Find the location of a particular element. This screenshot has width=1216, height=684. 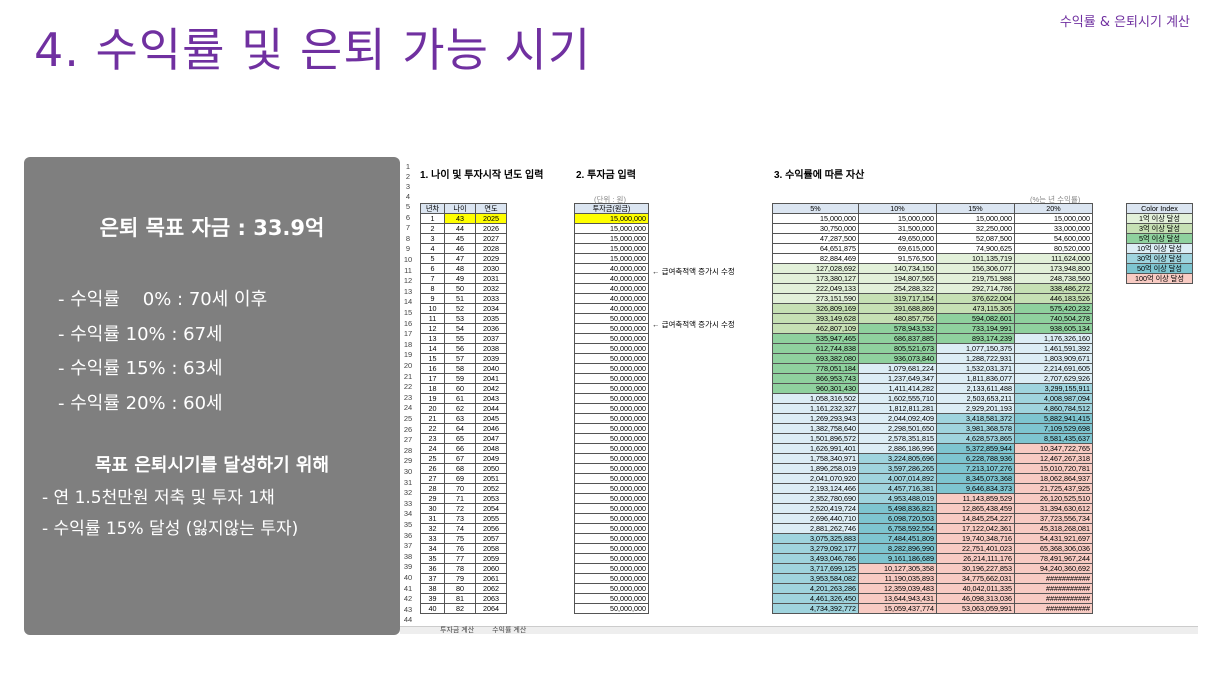

table-cell: 76 is located at coordinates (460, 548).